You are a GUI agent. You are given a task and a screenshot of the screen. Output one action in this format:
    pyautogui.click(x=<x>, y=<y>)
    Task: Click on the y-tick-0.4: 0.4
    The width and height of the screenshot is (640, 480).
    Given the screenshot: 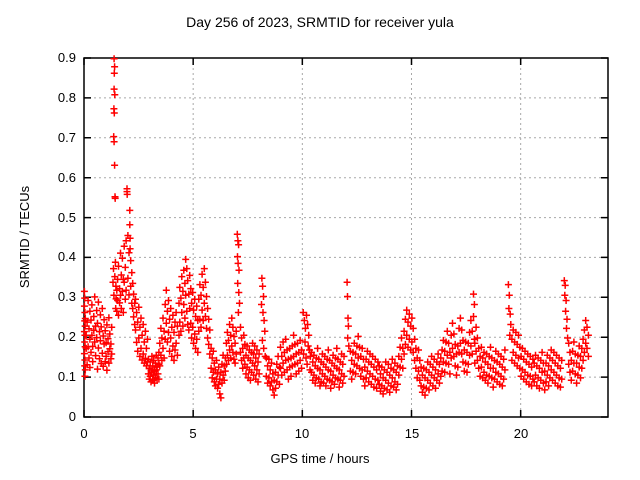 What is the action you would take?
    pyautogui.click(x=66, y=256)
    